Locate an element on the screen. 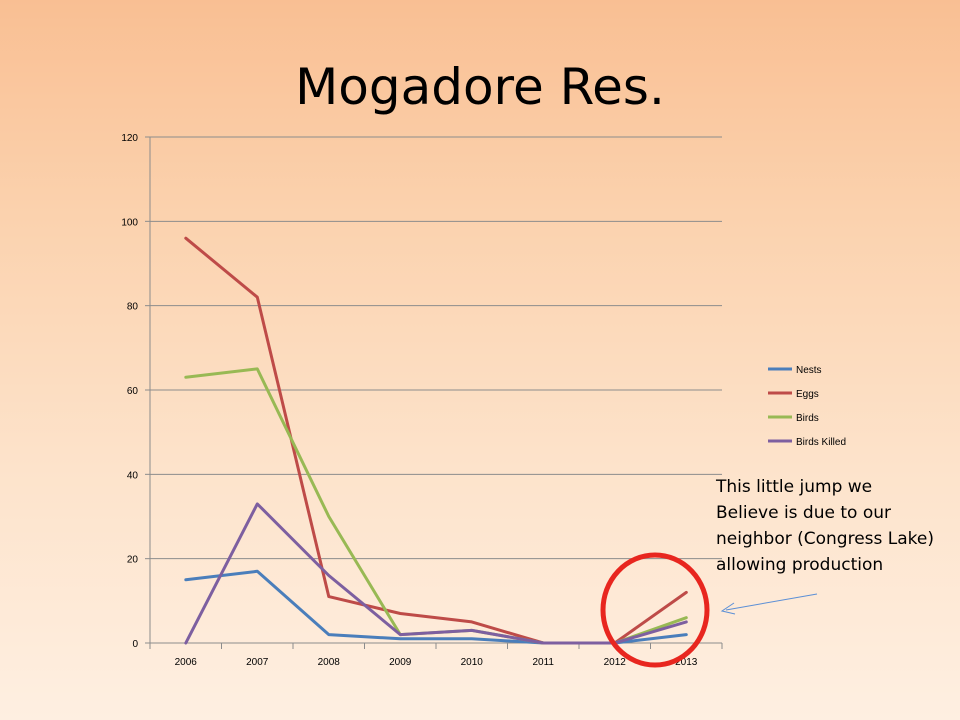  x-tick-label: 2013 is located at coordinates (686, 662).